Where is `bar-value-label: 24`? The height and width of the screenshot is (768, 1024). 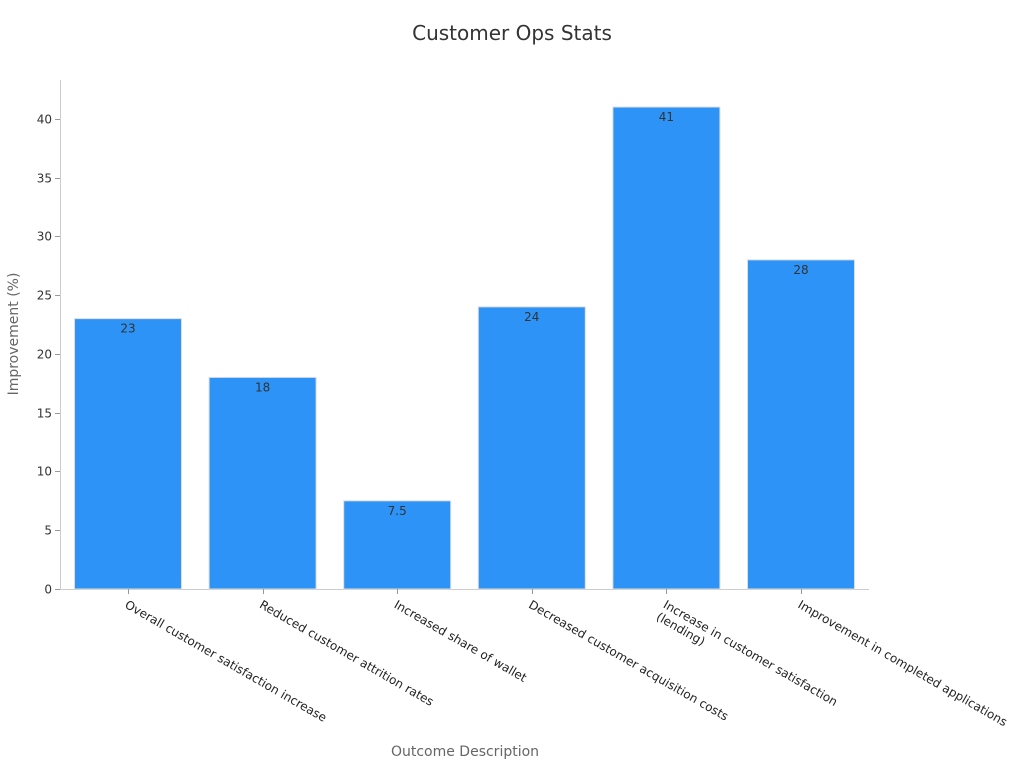 bar-value-label: 24 is located at coordinates (531, 317).